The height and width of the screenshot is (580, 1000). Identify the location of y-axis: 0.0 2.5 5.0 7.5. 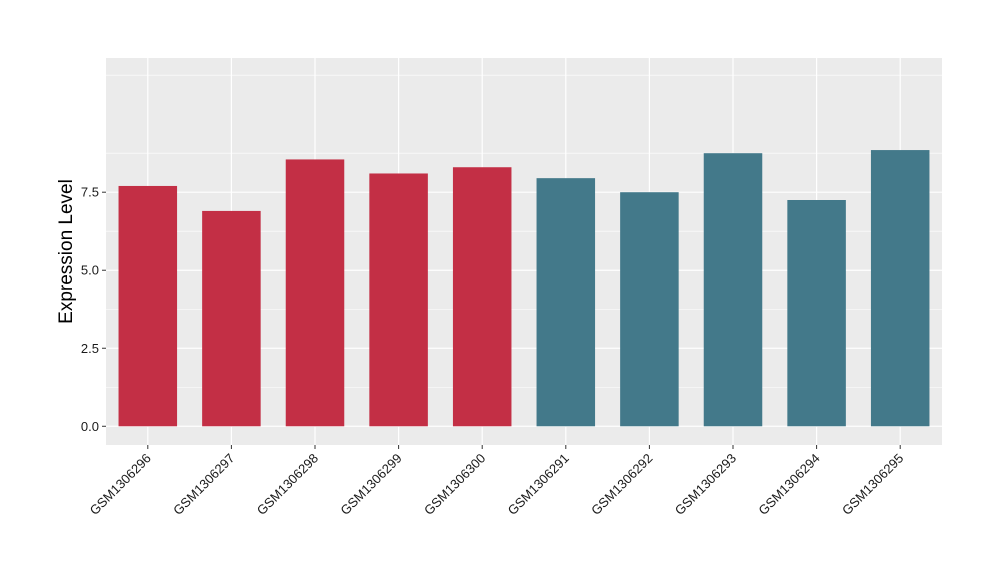
(93, 309).